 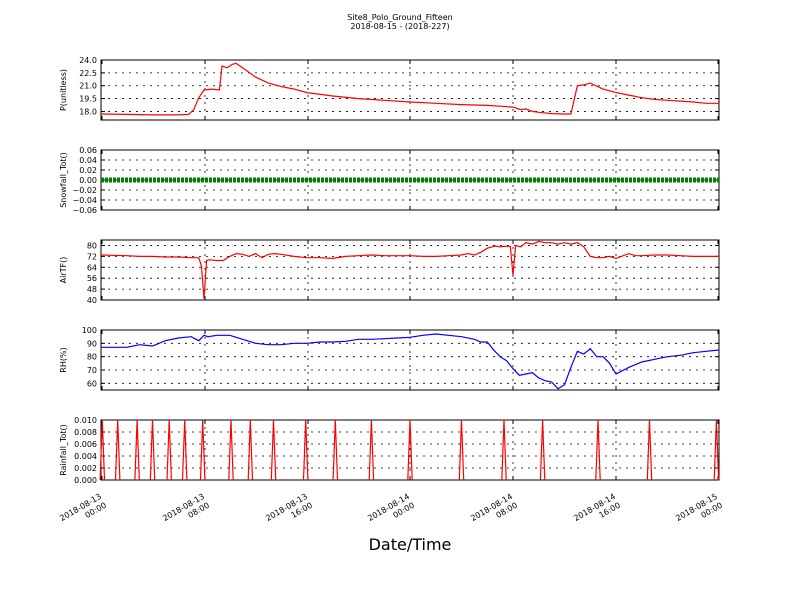 I want to click on panel-4: 60 70 80 90 100 RH(%), so click(x=389, y=358).